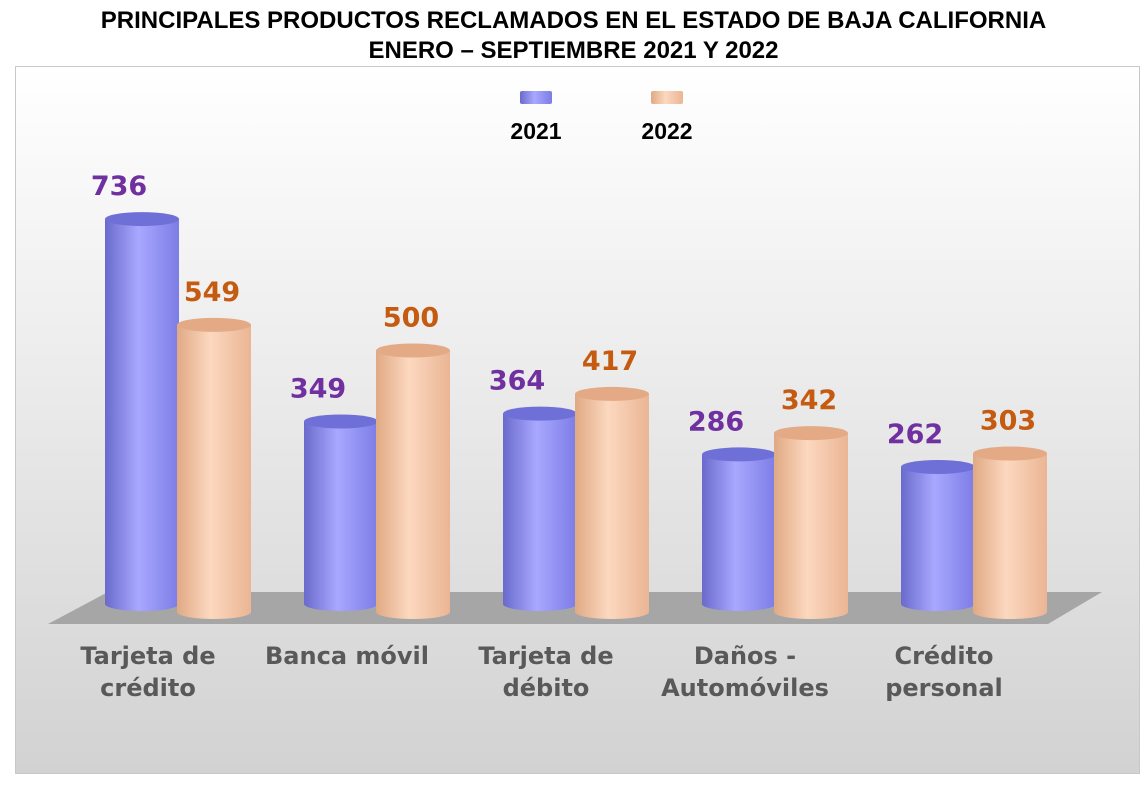 This screenshot has height=787, width=1147. I want to click on title-line-2: ENERO – SEPTIEMBRE 2021 Y 2022, so click(573, 50).